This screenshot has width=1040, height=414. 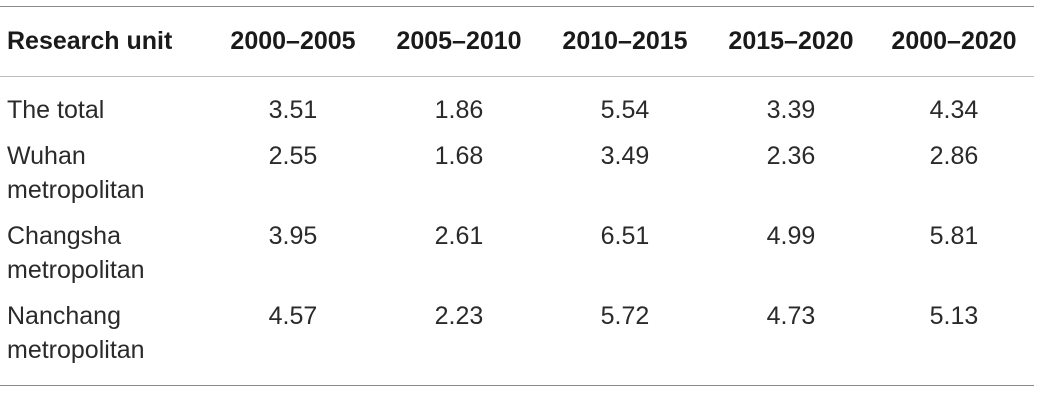 What do you see at coordinates (954, 41) in the screenshot?
I see `header-2000-2020: 2000–2020` at bounding box center [954, 41].